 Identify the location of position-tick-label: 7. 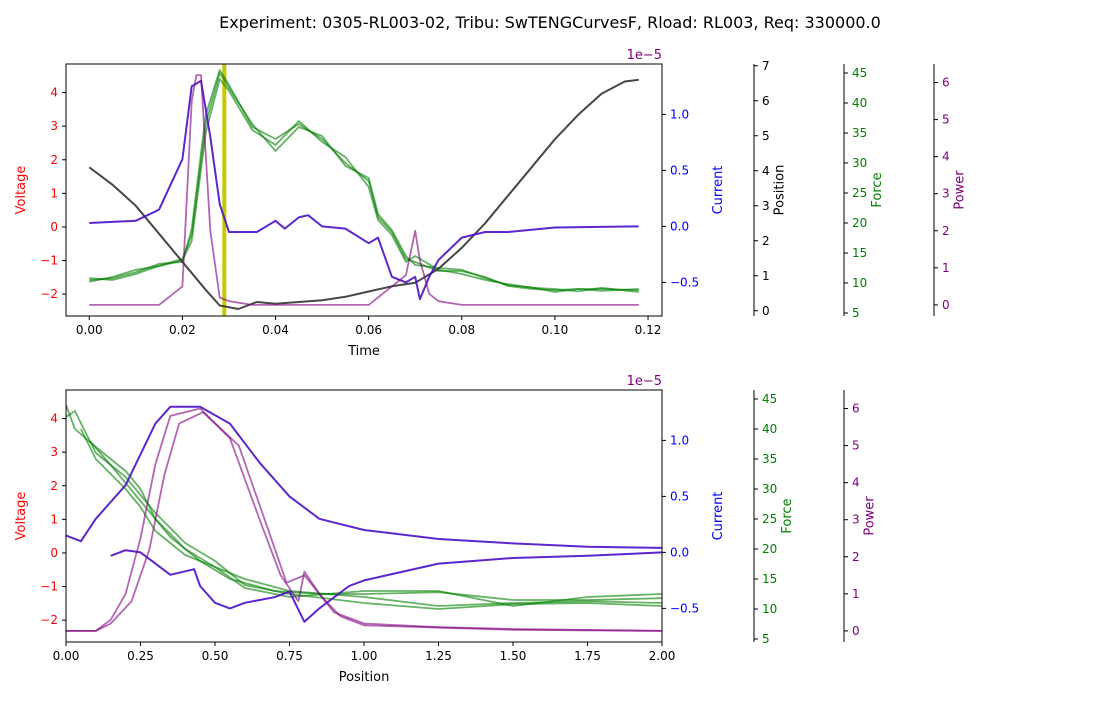
(766, 66).